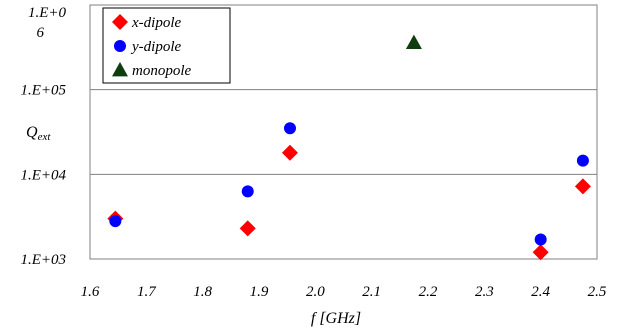 Image resolution: width=629 pixels, height=329 pixels. What do you see at coordinates (155, 47) in the screenshot?
I see `legend-label: y-dipole` at bounding box center [155, 47].